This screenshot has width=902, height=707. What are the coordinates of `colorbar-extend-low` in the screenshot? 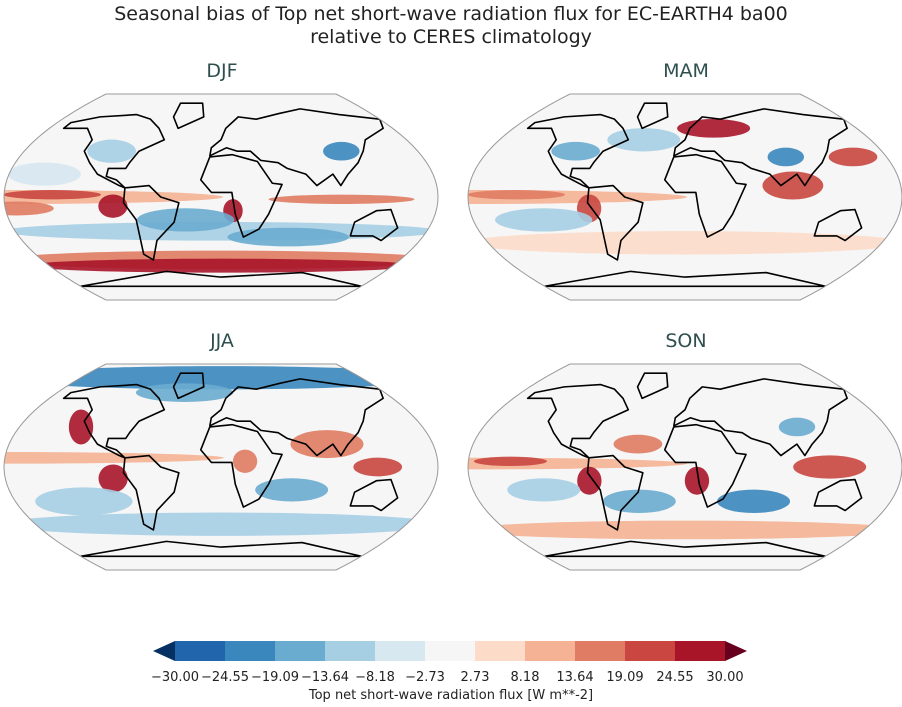 It's located at (164, 651).